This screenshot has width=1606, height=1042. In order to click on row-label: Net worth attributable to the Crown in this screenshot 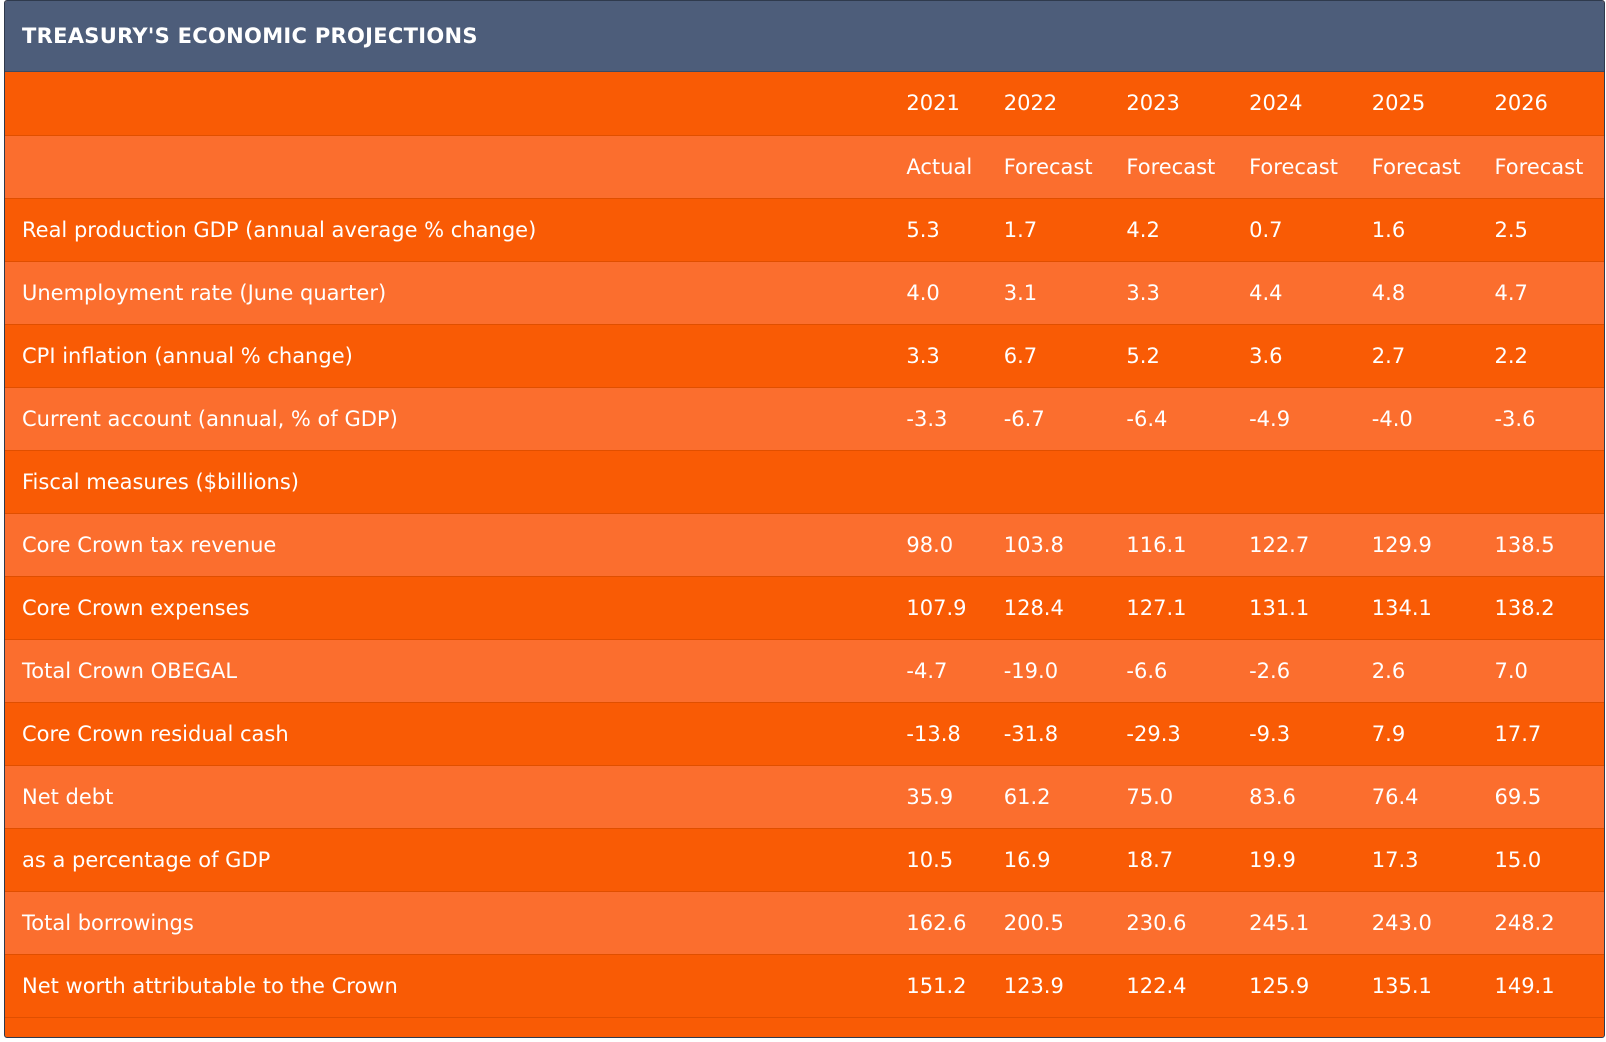, I will do `click(456, 986)`.